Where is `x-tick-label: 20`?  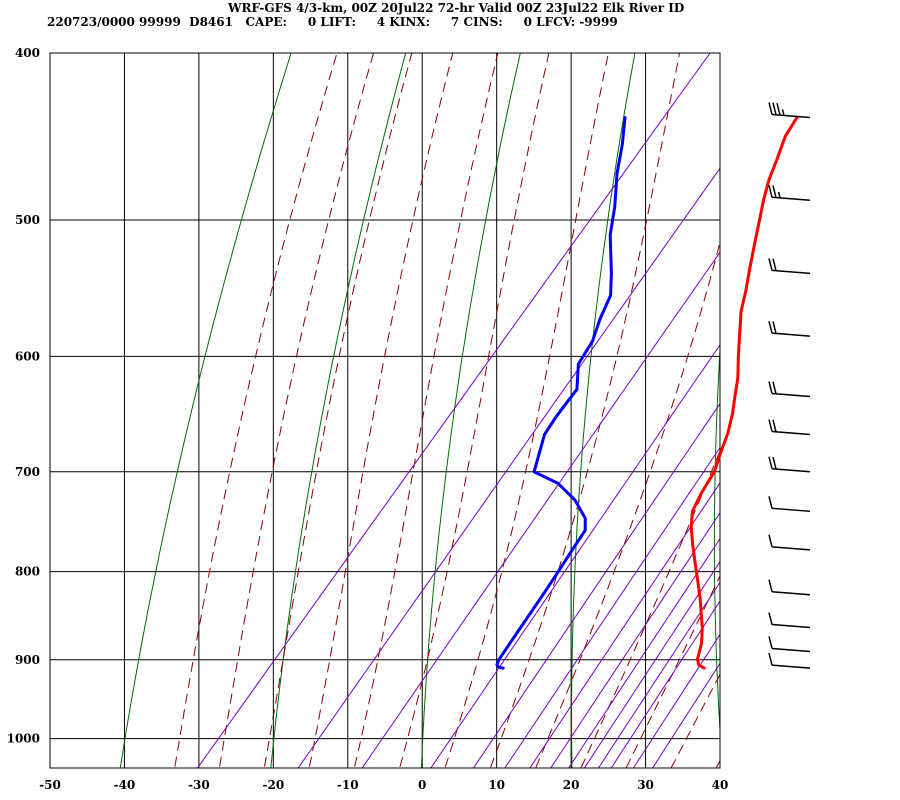 x-tick-label: 20 is located at coordinates (571, 785).